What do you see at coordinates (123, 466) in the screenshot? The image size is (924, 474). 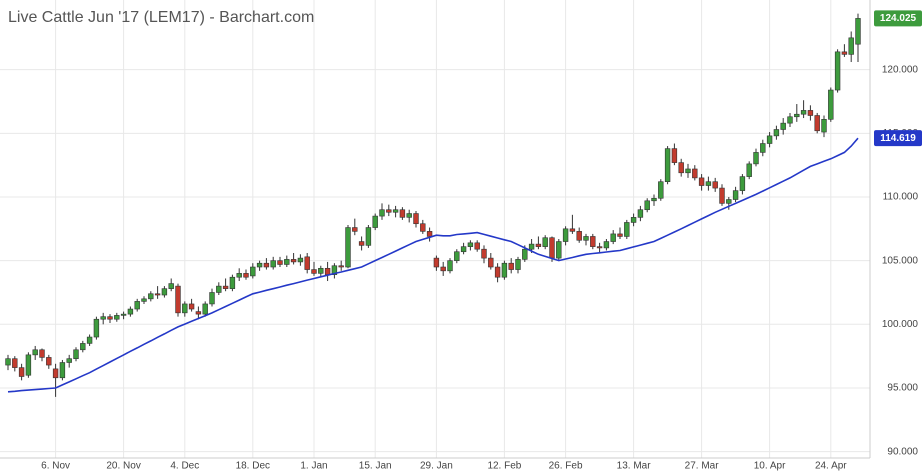 I see `x-tick-label: 20. Nov` at bounding box center [123, 466].